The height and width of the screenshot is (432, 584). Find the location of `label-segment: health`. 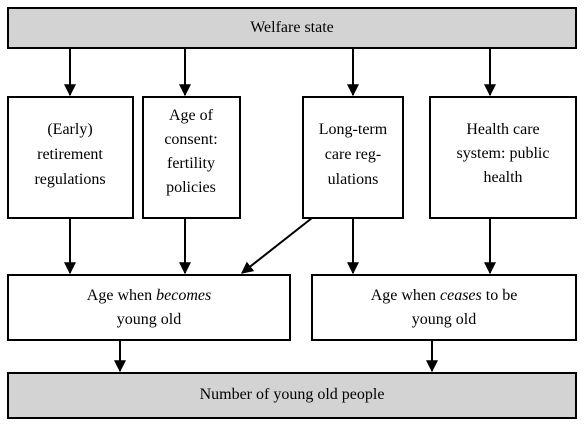

label-segment: health is located at coordinates (502, 177).